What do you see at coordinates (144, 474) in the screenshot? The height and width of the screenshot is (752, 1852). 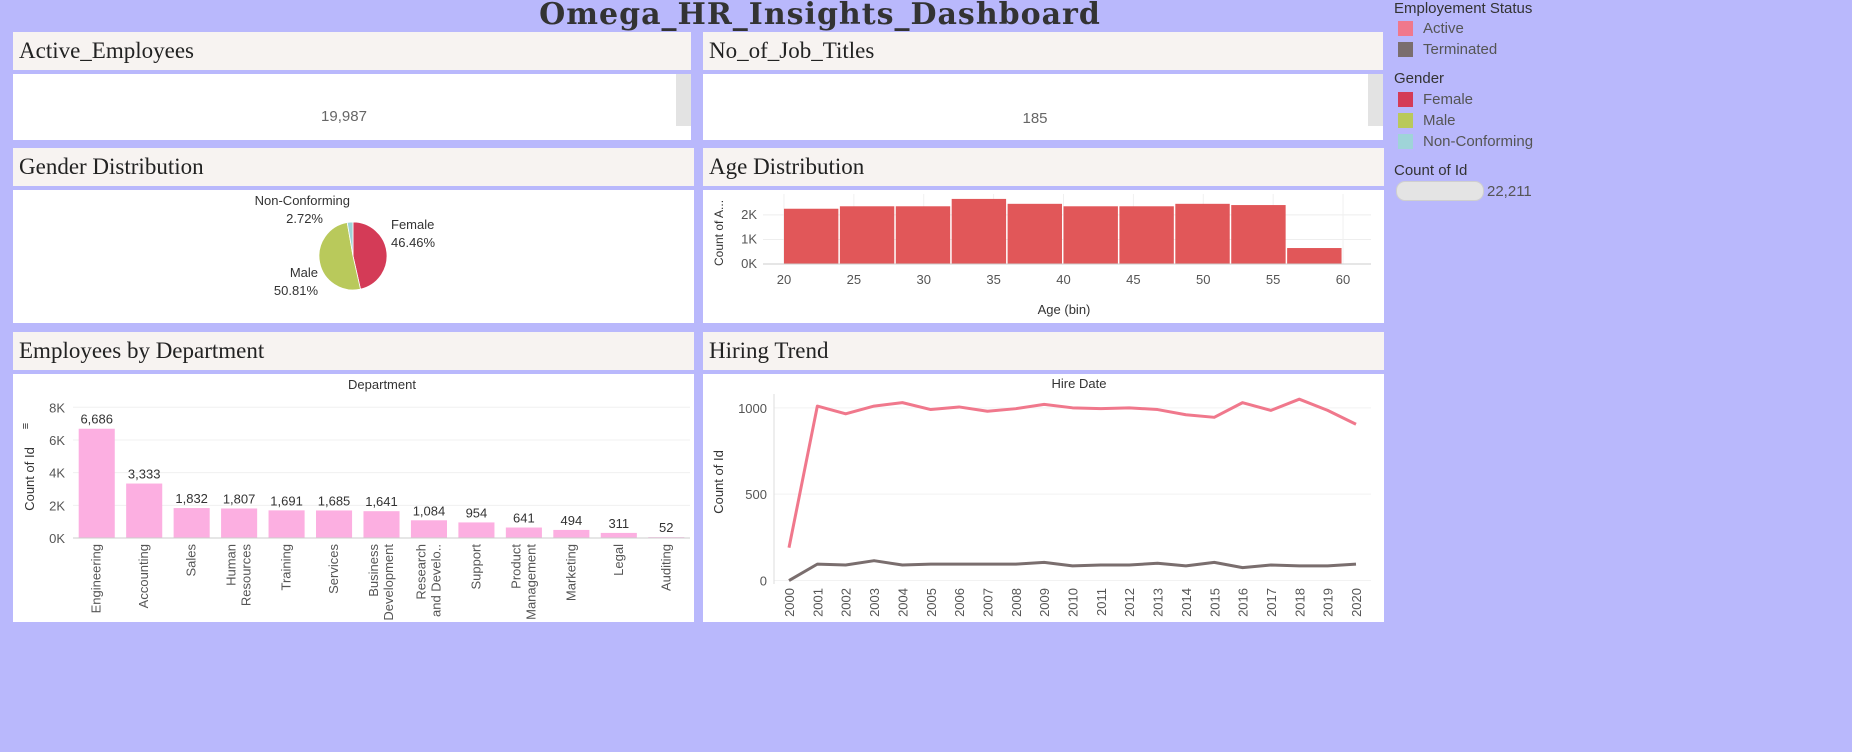 I see `bar-value-label: 3,333` at bounding box center [144, 474].